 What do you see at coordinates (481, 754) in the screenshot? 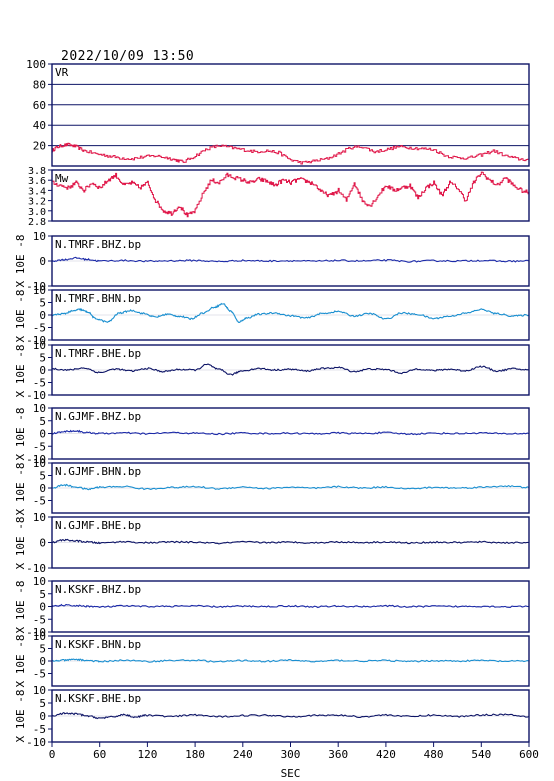
I see `x-axis-tick-label: 540` at bounding box center [481, 754].